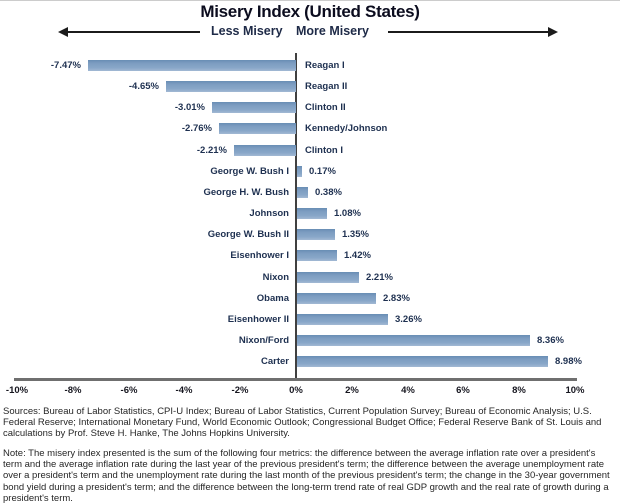 This screenshot has height=504, width=620. I want to click on x-tick-label: 10%, so click(575, 390).